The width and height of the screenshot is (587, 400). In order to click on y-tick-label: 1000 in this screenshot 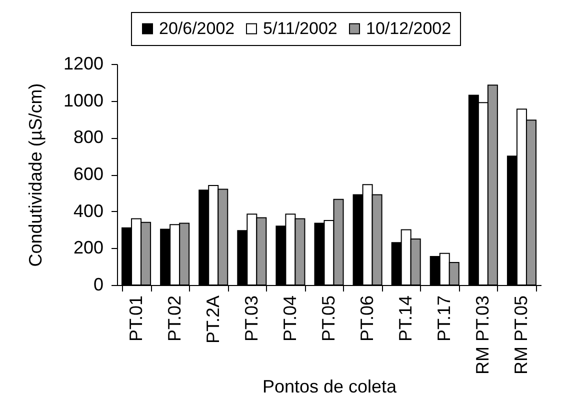, I will do `click(83, 100)`.